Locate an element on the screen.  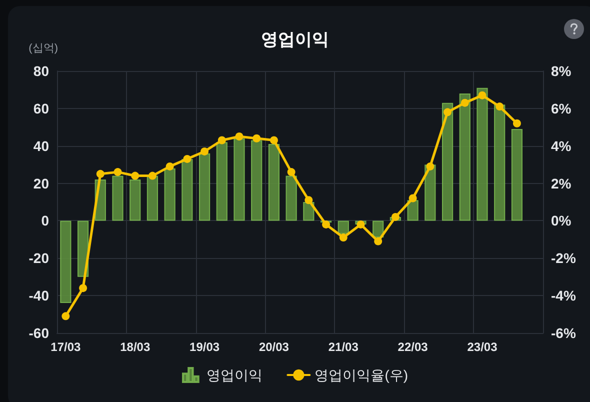
y2-tick-label: 0% is located at coordinates (561, 220).